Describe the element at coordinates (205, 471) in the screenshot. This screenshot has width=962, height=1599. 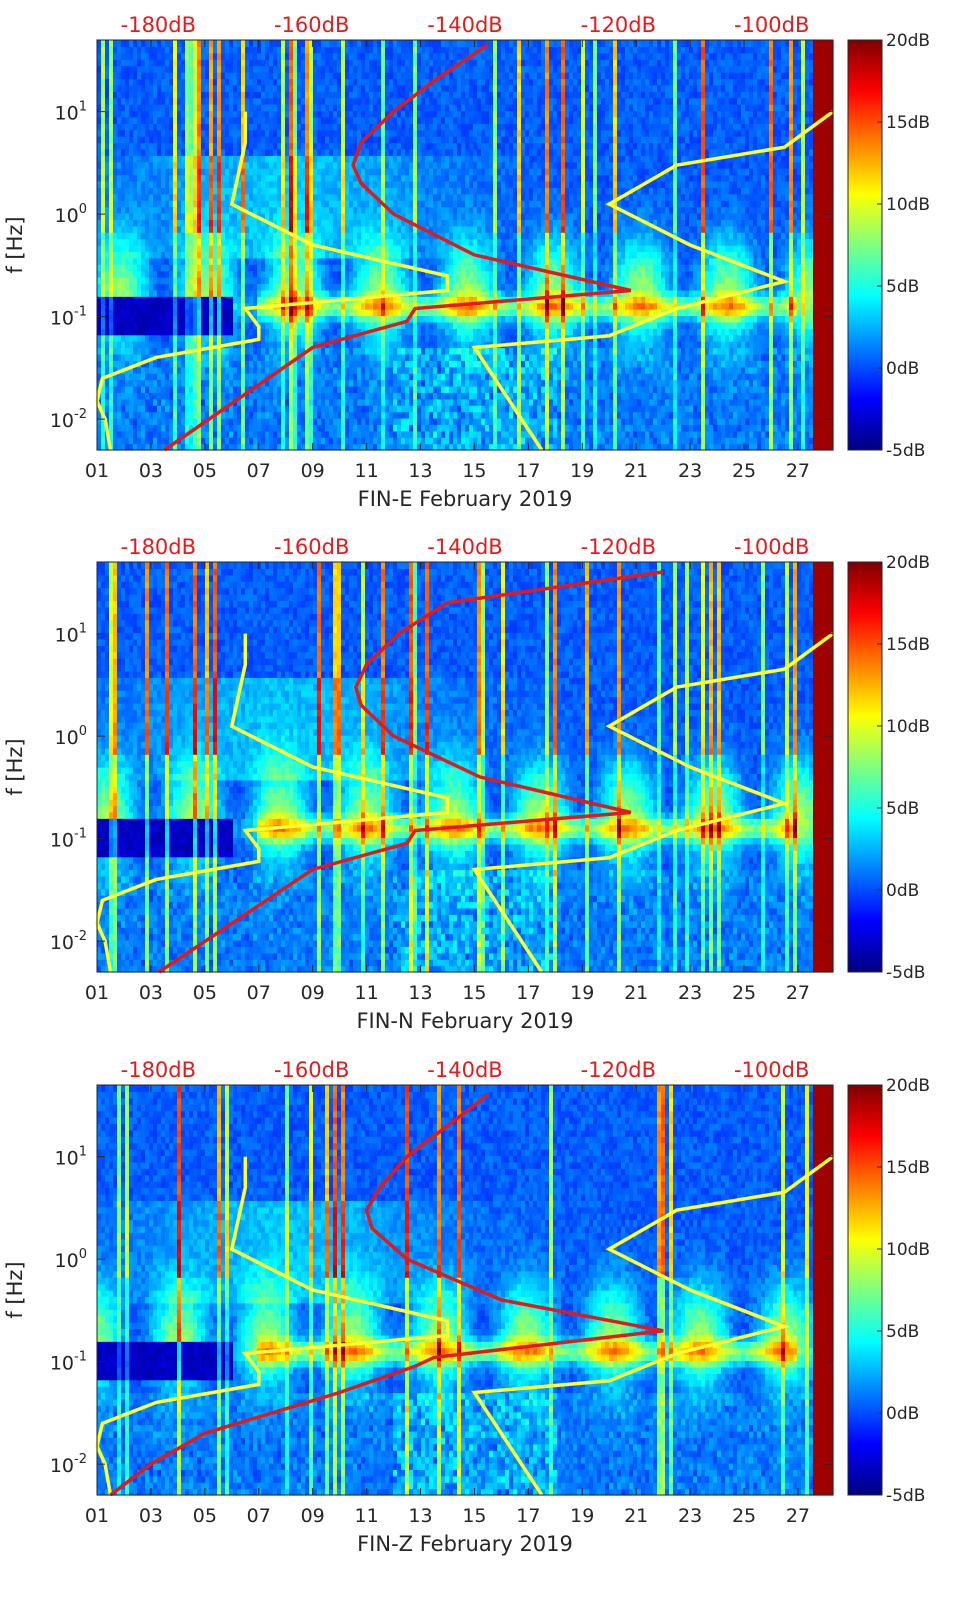
I see `x-tick-label: 05` at that location.